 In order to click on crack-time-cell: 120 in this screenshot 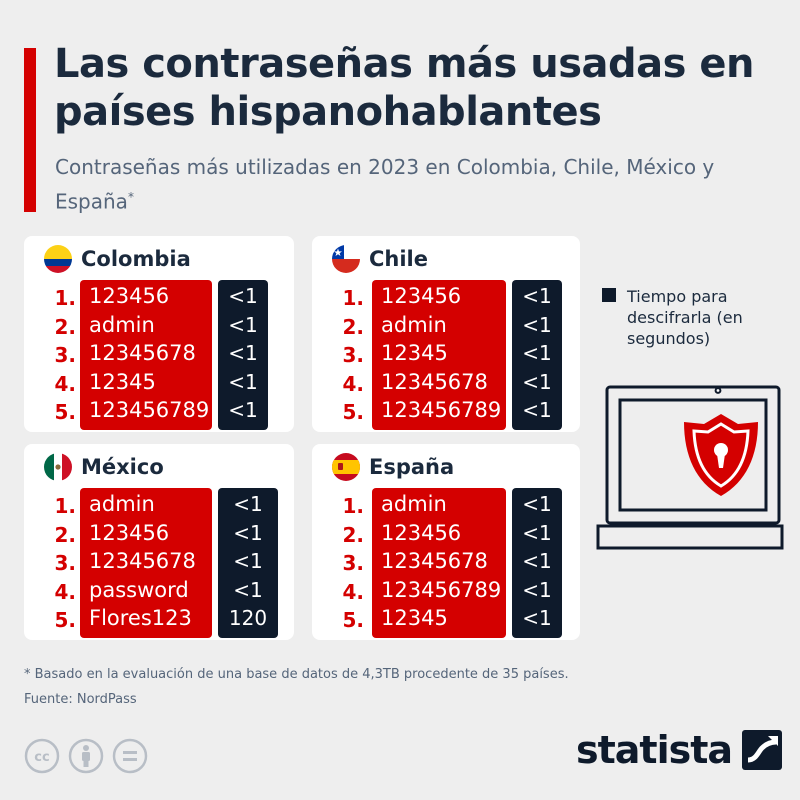, I will do `click(248, 618)`.